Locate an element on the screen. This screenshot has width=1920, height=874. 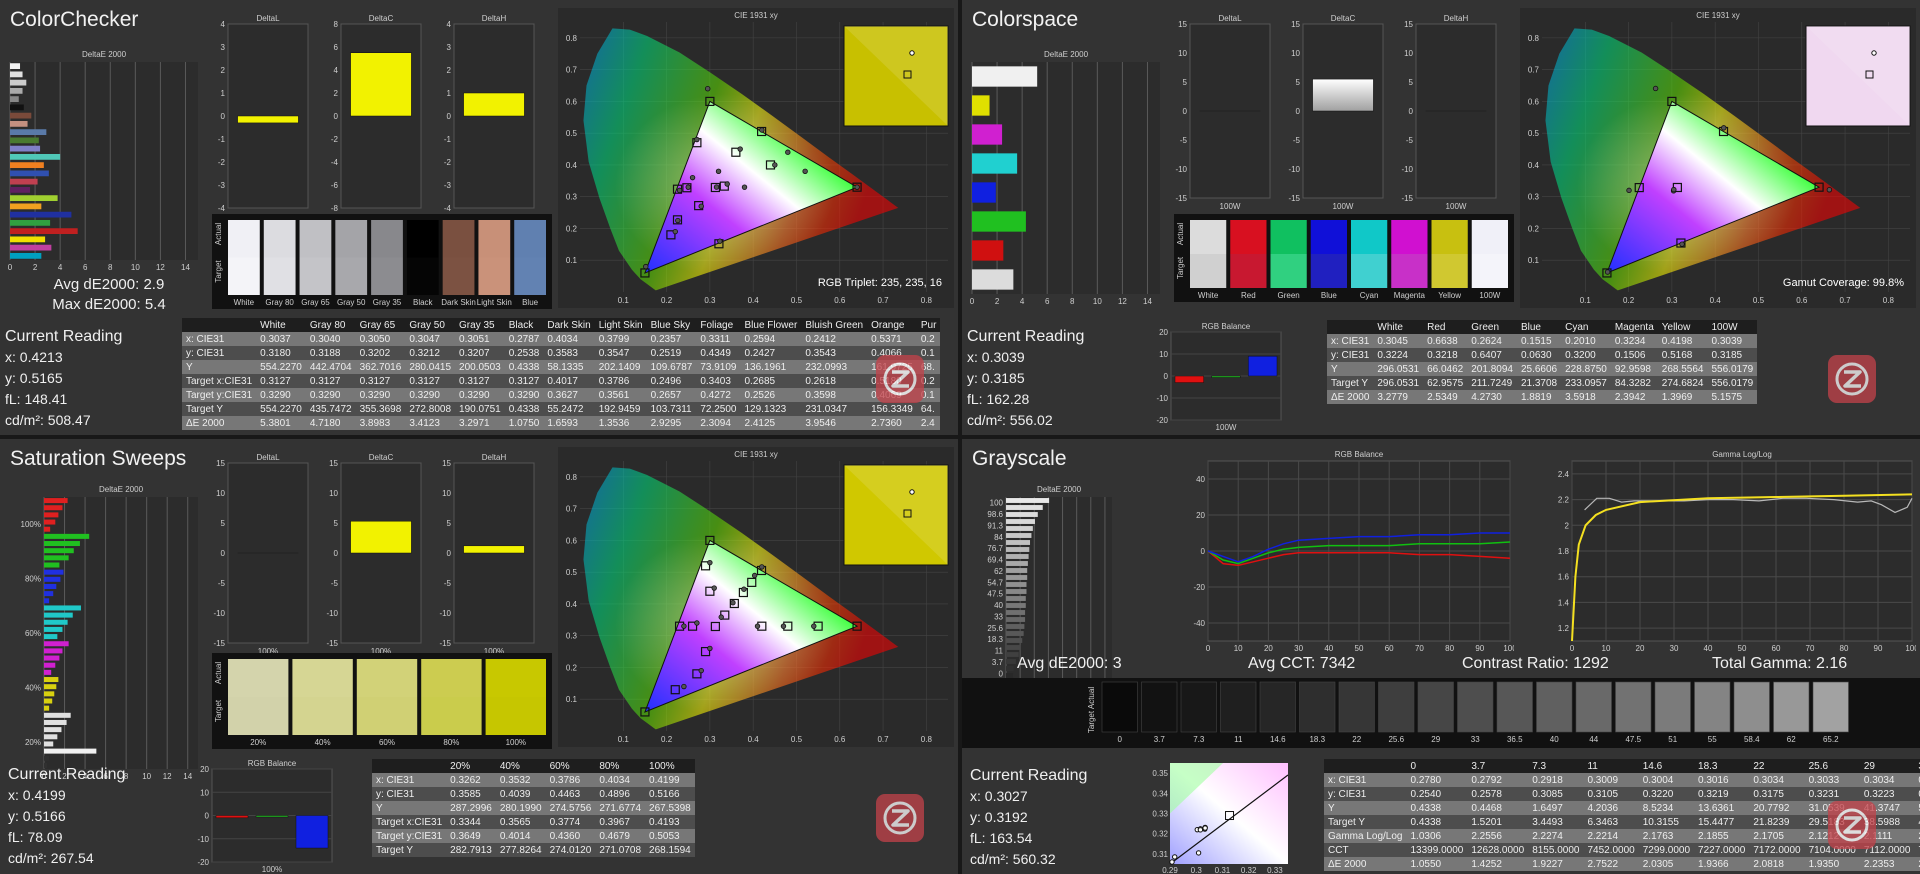
reading-fl: fL: 78.09 is located at coordinates (35, 837).